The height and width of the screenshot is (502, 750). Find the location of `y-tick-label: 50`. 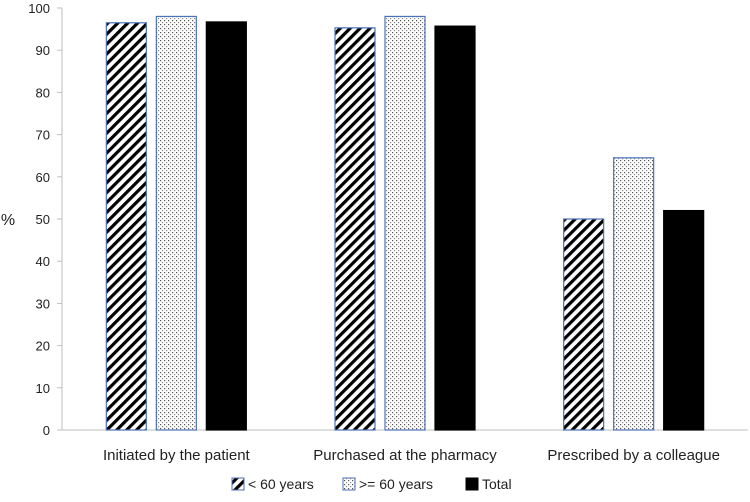

y-tick-label: 50 is located at coordinates (43, 219).